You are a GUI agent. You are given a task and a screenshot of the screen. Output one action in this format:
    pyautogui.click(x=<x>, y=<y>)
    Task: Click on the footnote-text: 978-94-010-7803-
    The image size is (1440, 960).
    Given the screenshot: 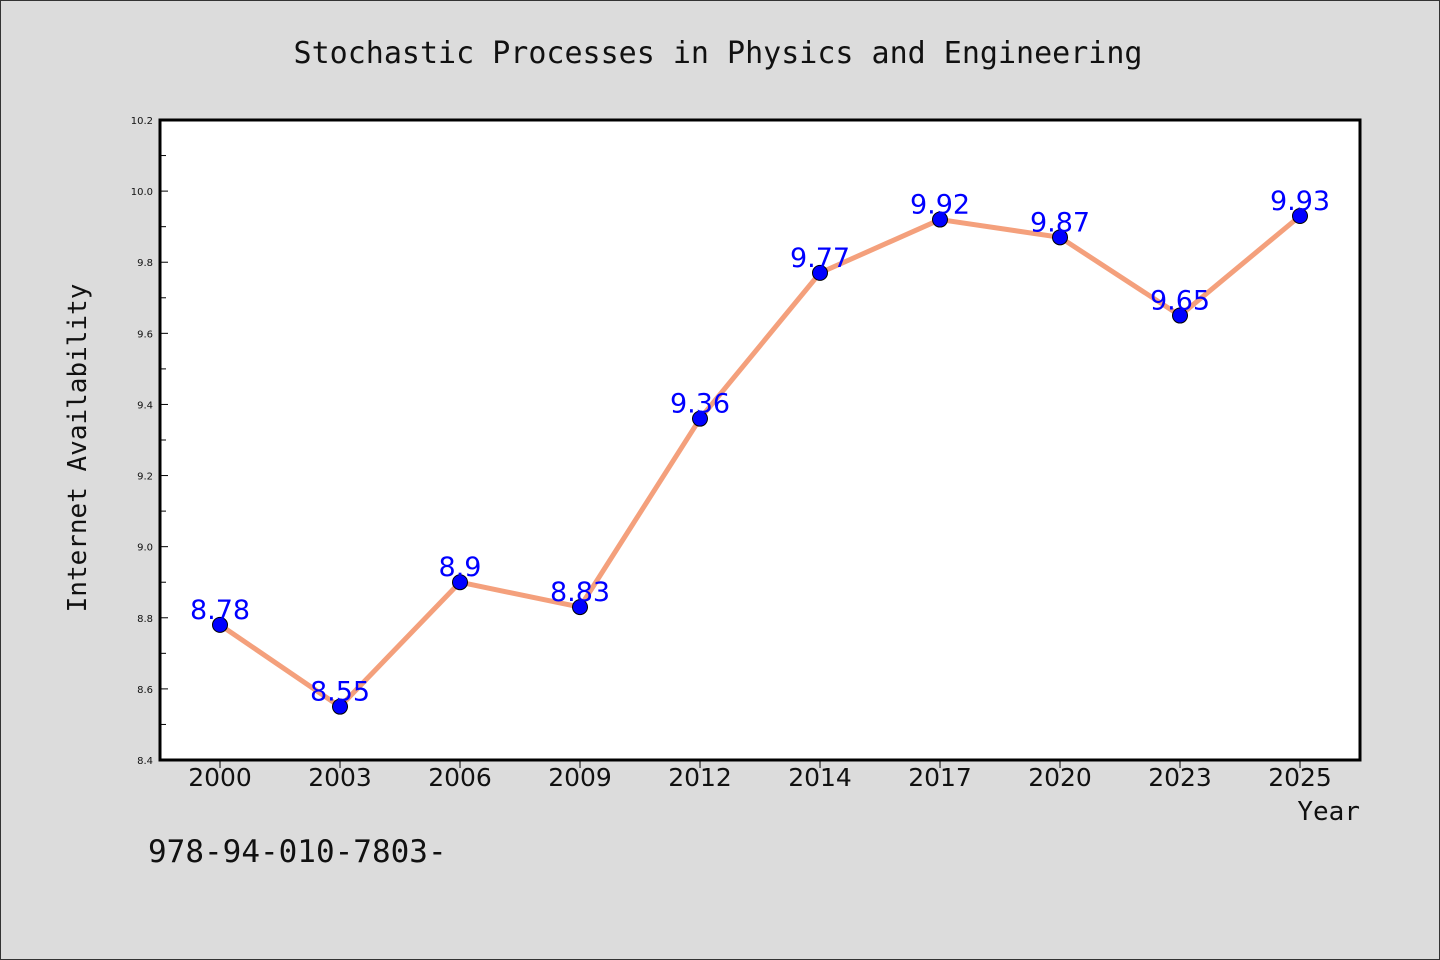 What is the action you would take?
    pyautogui.click(x=297, y=852)
    